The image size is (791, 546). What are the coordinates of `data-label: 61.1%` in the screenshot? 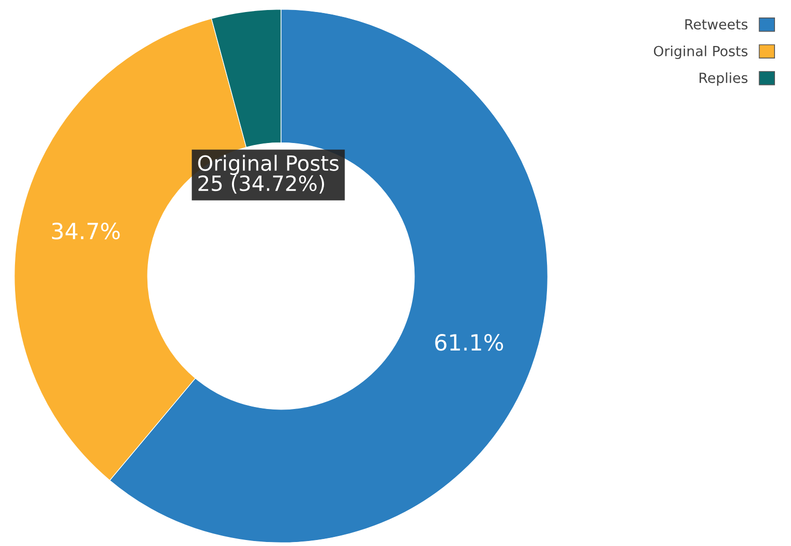 It's located at (469, 342).